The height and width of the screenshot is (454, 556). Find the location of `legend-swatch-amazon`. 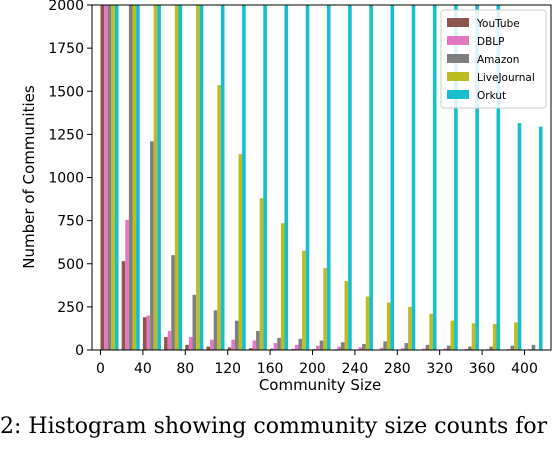

legend-swatch-amazon is located at coordinates (458, 58).